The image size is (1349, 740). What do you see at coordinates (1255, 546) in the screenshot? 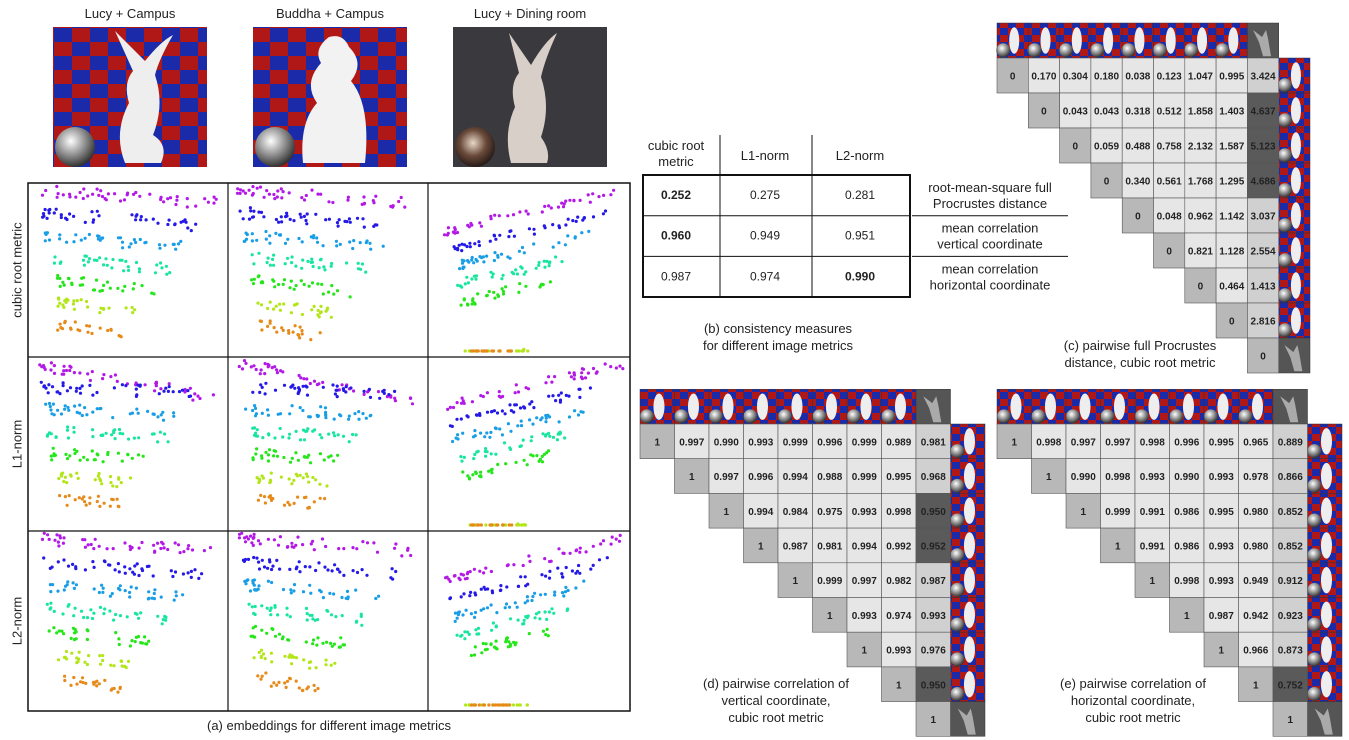
I see `cell-value: 0.980` at bounding box center [1255, 546].